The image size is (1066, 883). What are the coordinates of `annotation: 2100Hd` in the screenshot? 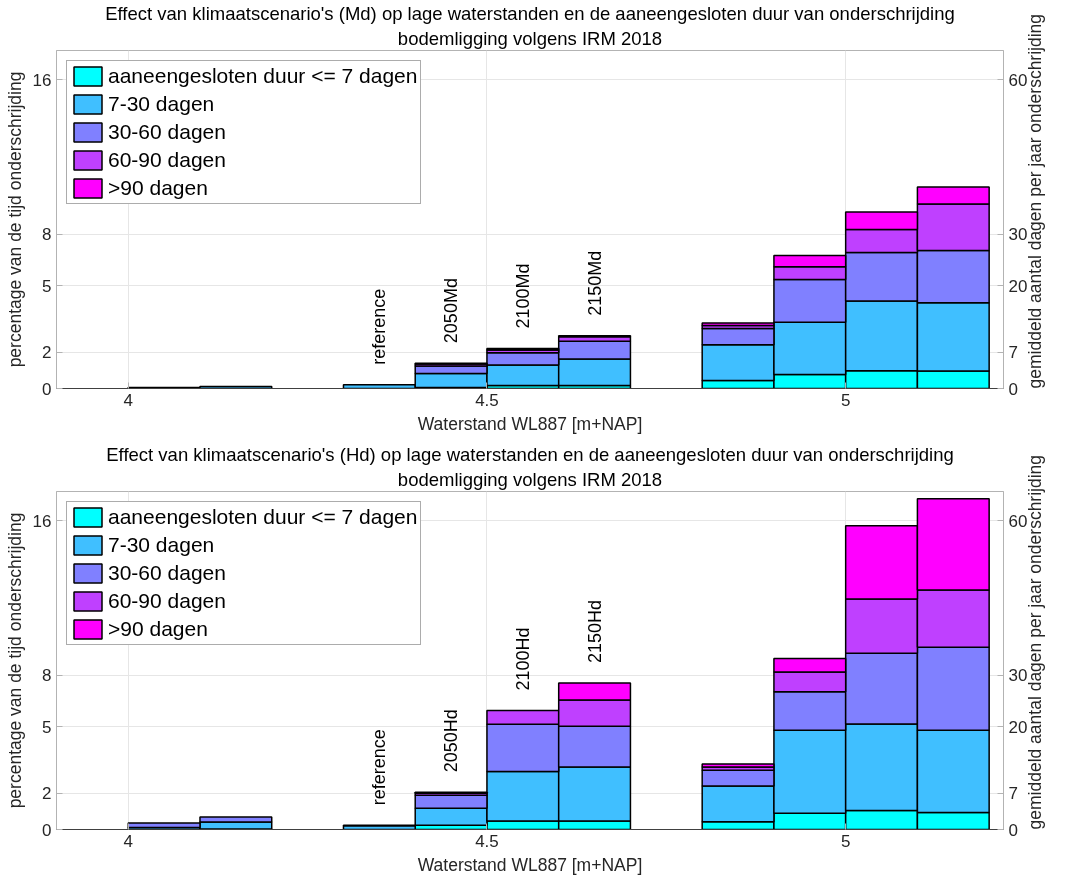 It's located at (522, 659).